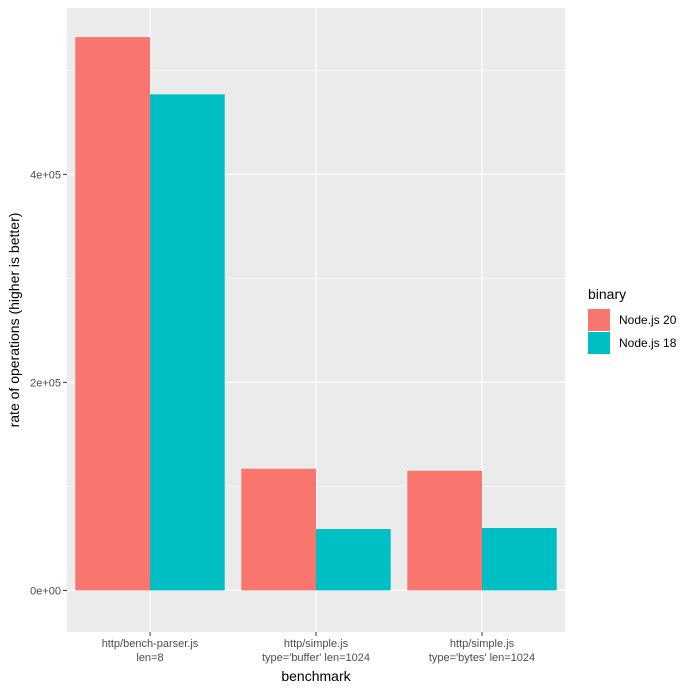 The image size is (691, 691). What do you see at coordinates (607, 294) in the screenshot?
I see `legend-title: binary` at bounding box center [607, 294].